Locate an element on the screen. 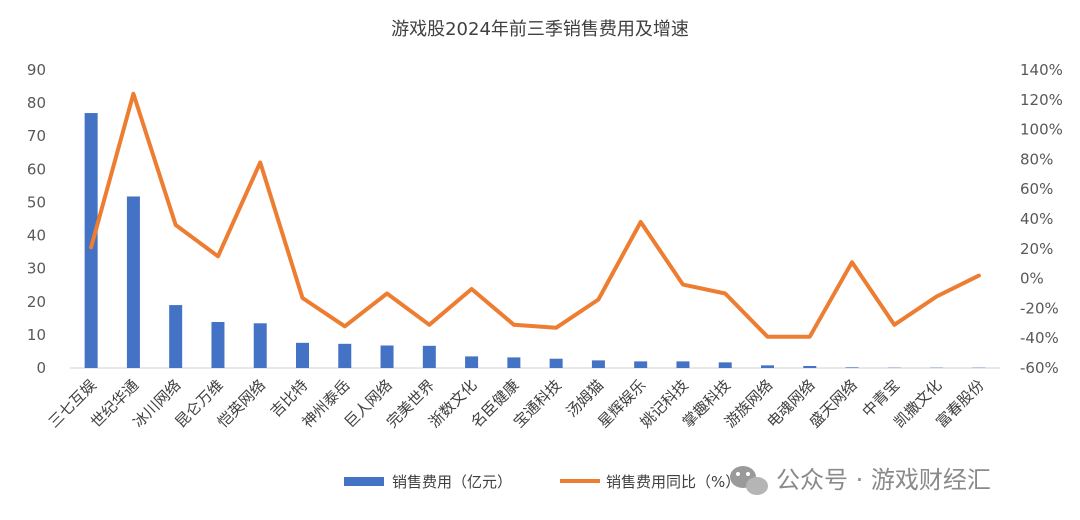  right-tick-label: 0% is located at coordinates (1032, 279).